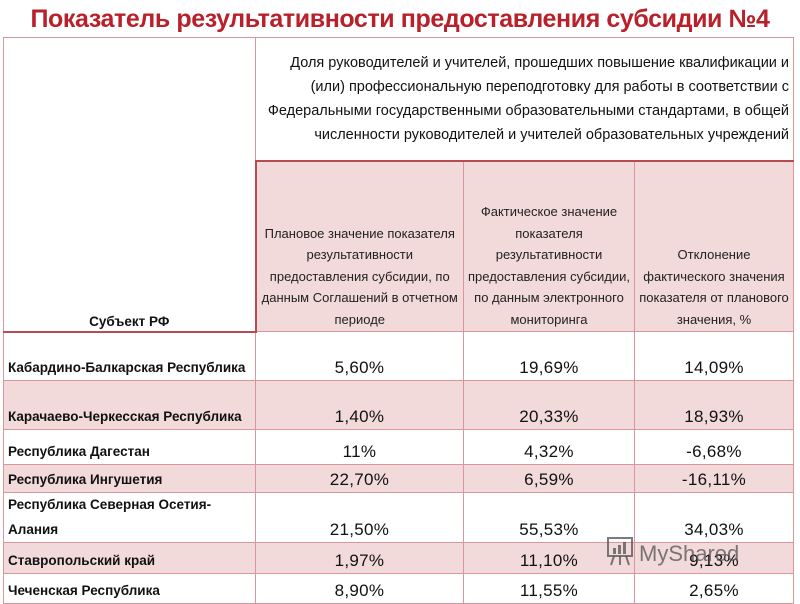 This screenshot has height=604, width=800. I want to click on subject-name: Ставропольский край, so click(129, 558).